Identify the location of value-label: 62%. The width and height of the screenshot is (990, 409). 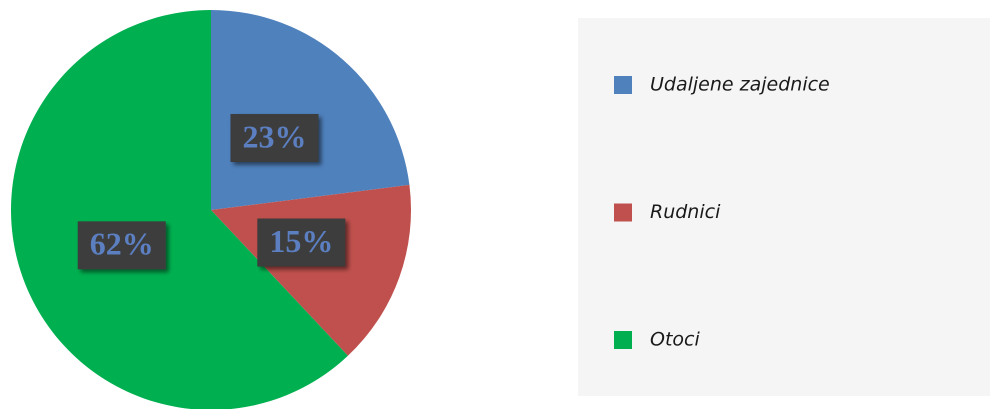
(122, 244).